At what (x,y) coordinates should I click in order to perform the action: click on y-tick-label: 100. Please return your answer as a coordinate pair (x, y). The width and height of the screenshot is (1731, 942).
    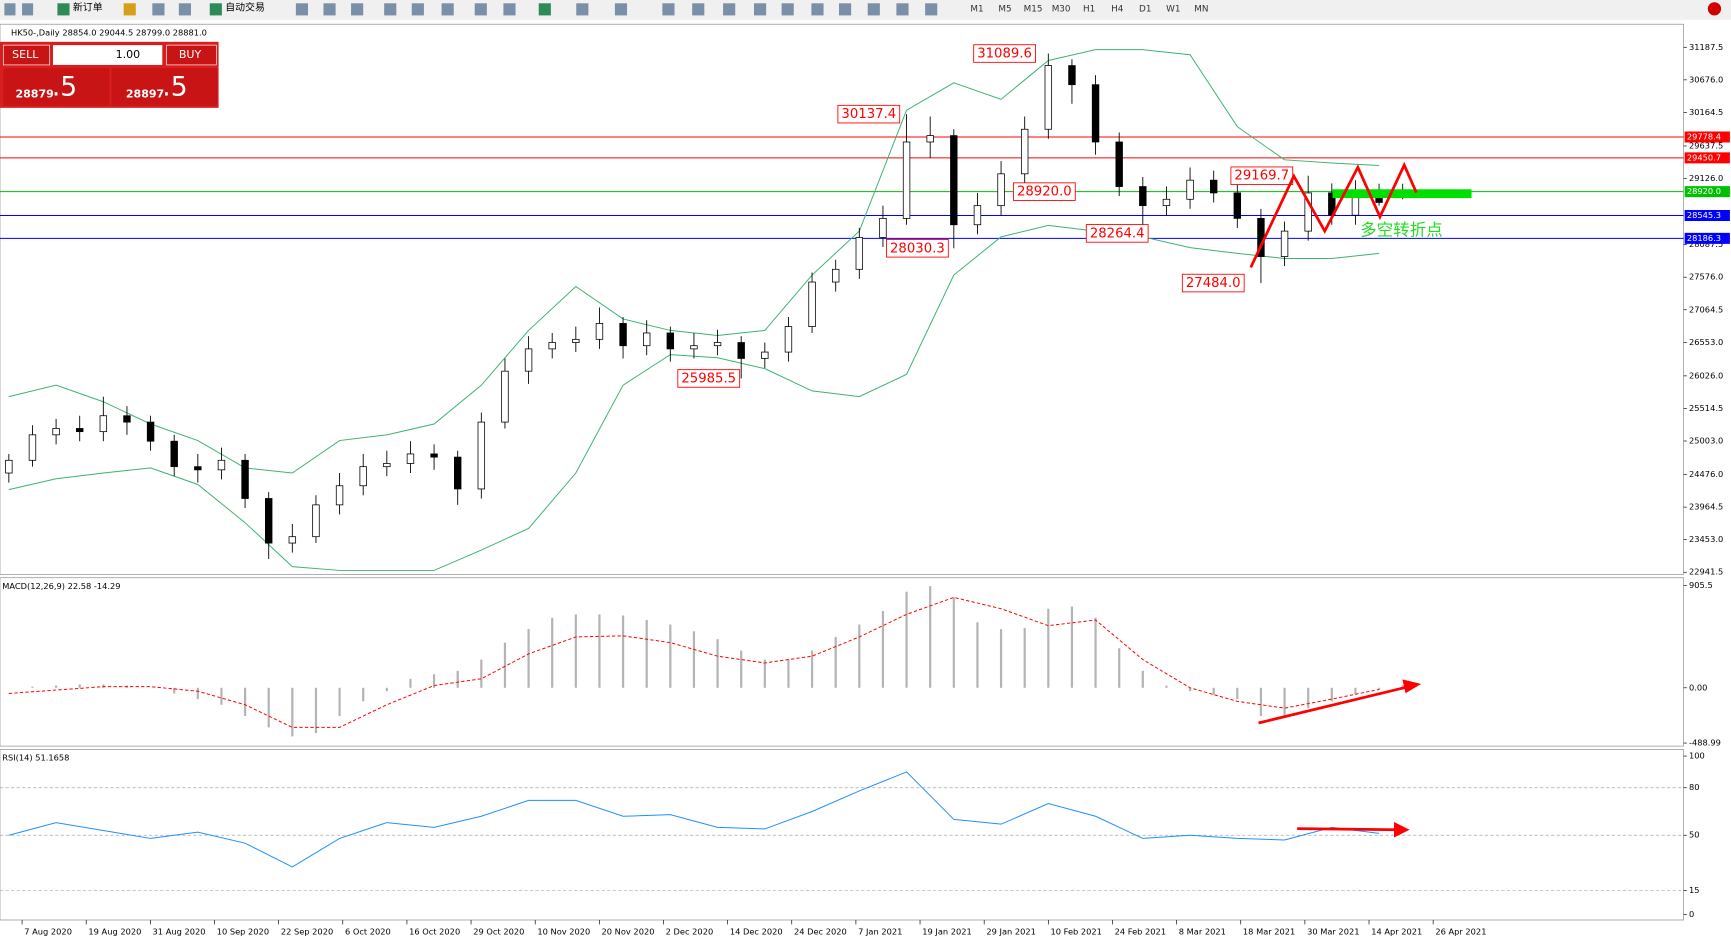
    Looking at the image, I should click on (1697, 756).